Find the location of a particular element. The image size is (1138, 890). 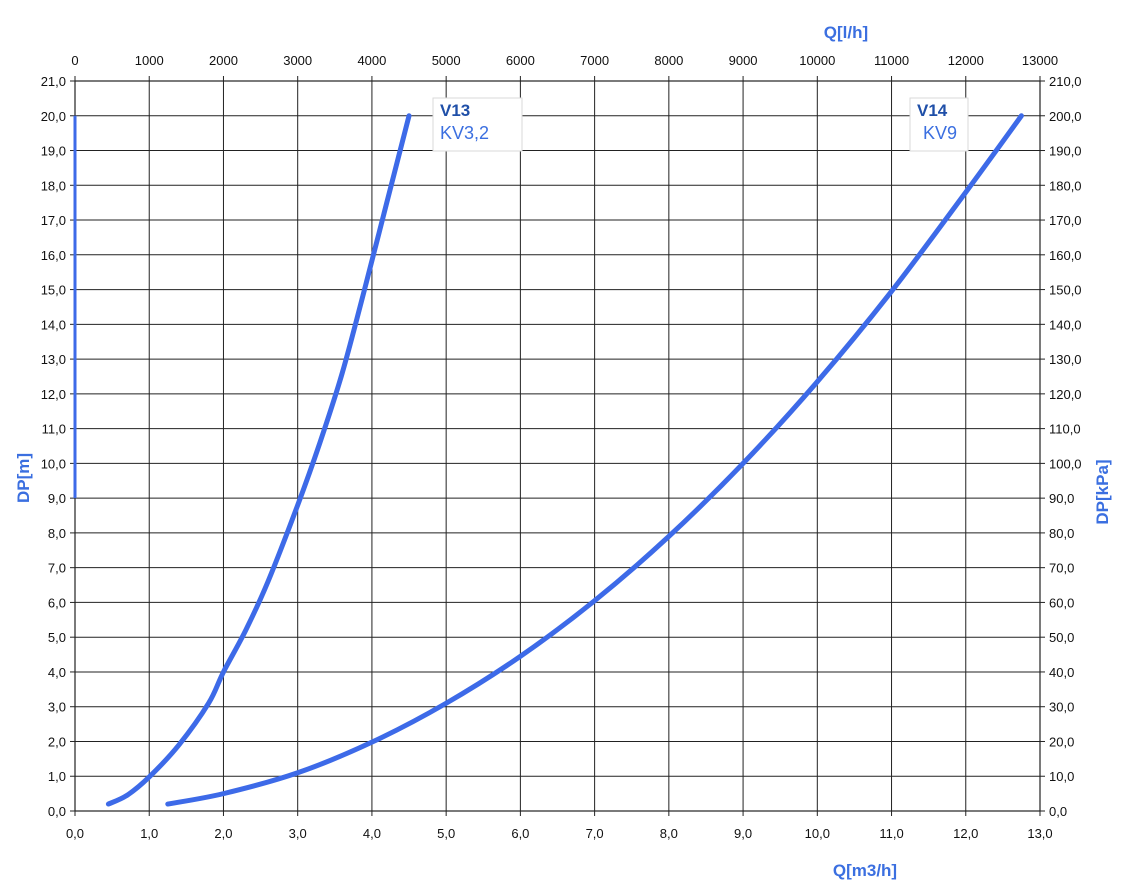

v13-label-box is located at coordinates (477, 124).